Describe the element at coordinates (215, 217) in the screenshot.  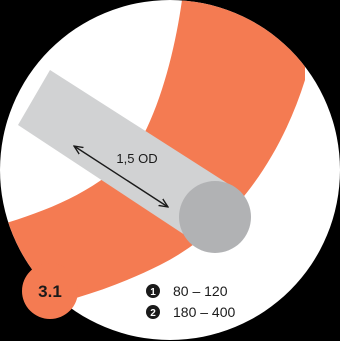
I see `tube-end` at that location.